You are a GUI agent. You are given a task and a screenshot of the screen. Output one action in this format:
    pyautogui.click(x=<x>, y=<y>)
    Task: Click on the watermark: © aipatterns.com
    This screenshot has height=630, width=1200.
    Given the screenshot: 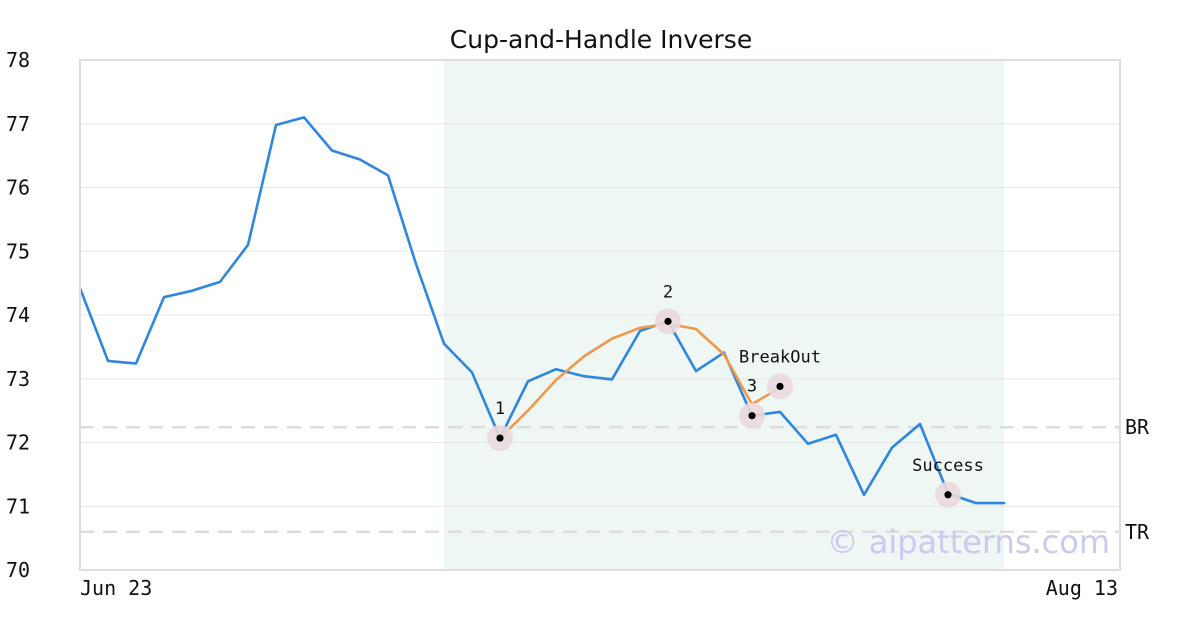 What is the action you would take?
    pyautogui.click(x=968, y=542)
    